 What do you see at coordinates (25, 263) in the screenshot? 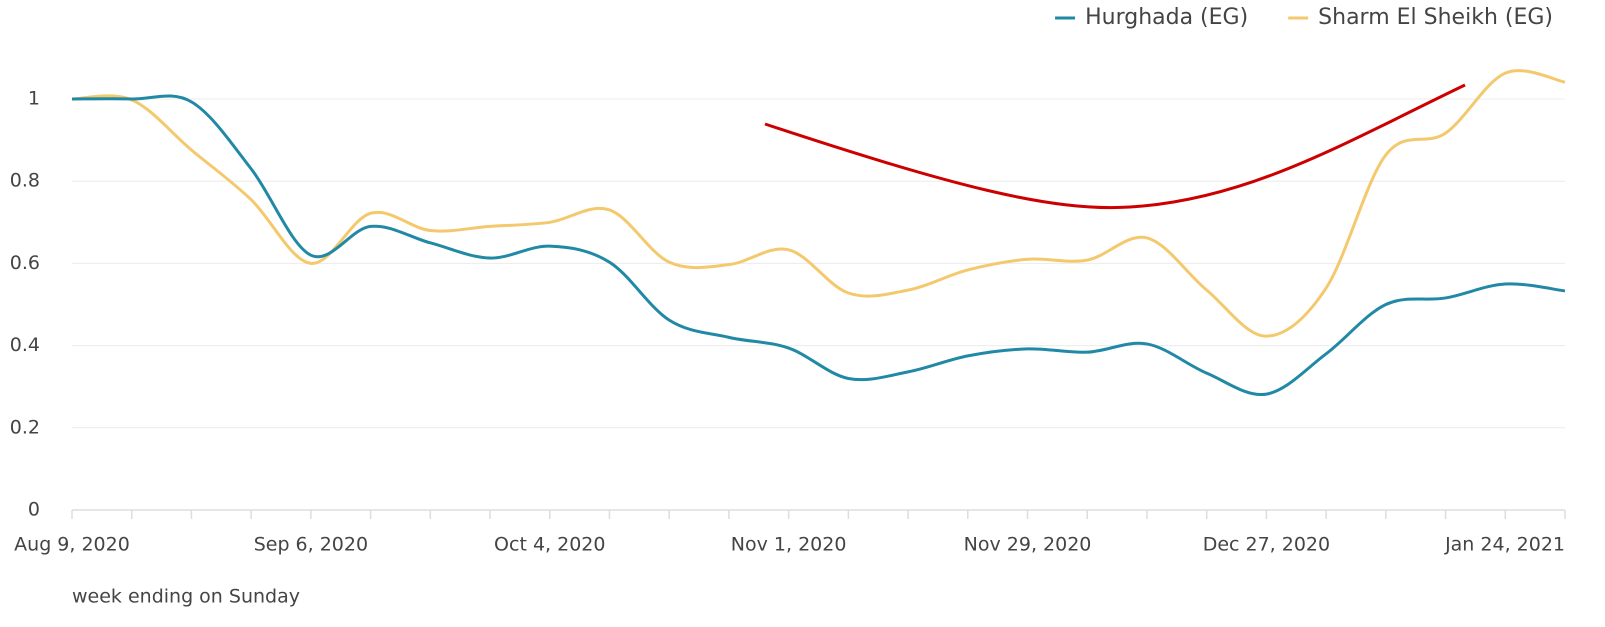
I see `y-tick-label: 0.6` at bounding box center [25, 263].